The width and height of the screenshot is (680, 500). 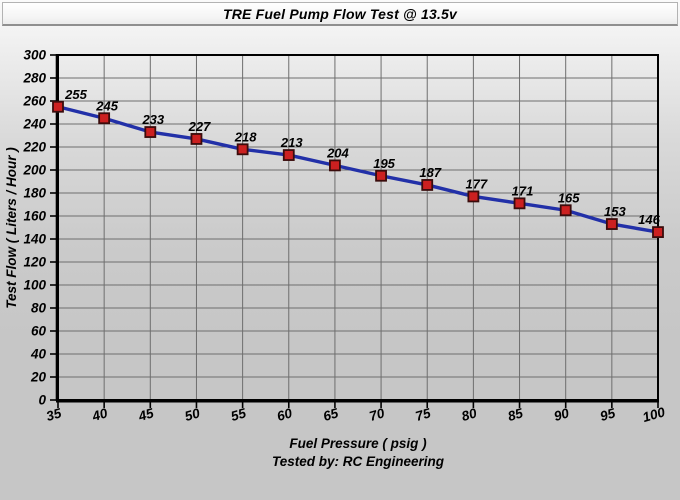 What do you see at coordinates (358, 461) in the screenshot?
I see `chart-footer-note: Tested by: RC Engineering` at bounding box center [358, 461].